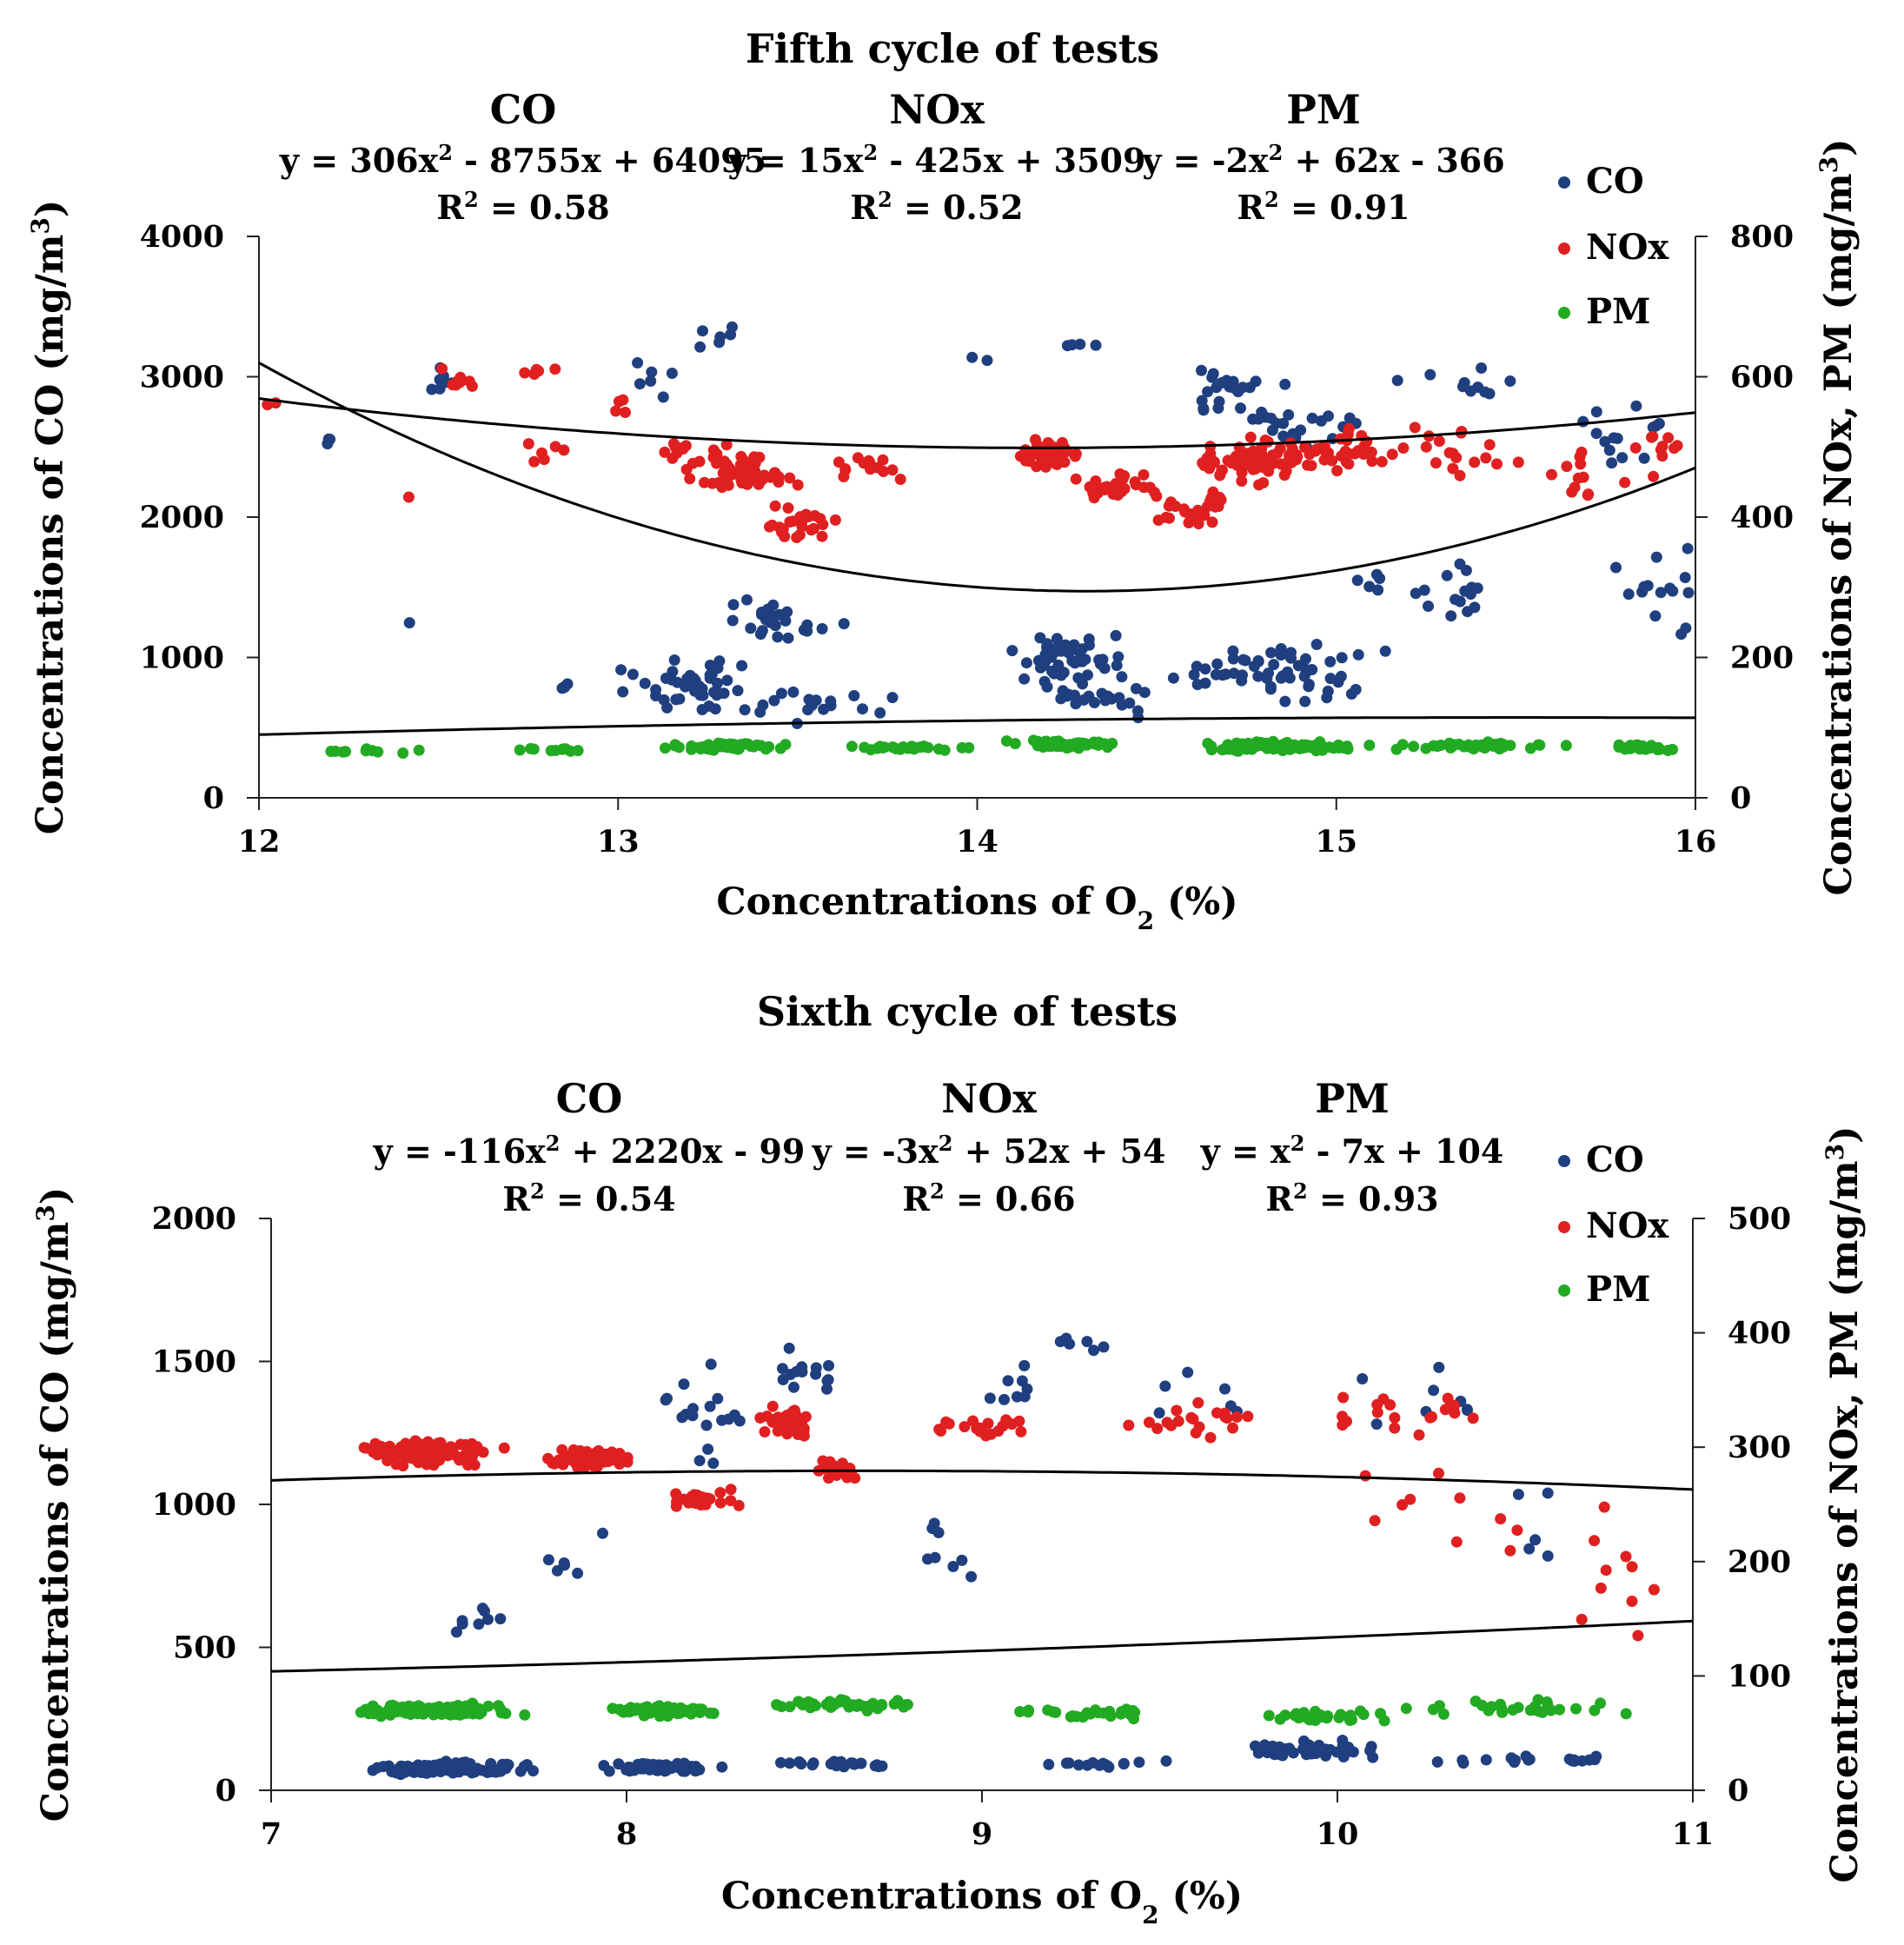  I want to click on fit-equation-nox: y = 15x2 - 425x + 3509, so click(936, 160).